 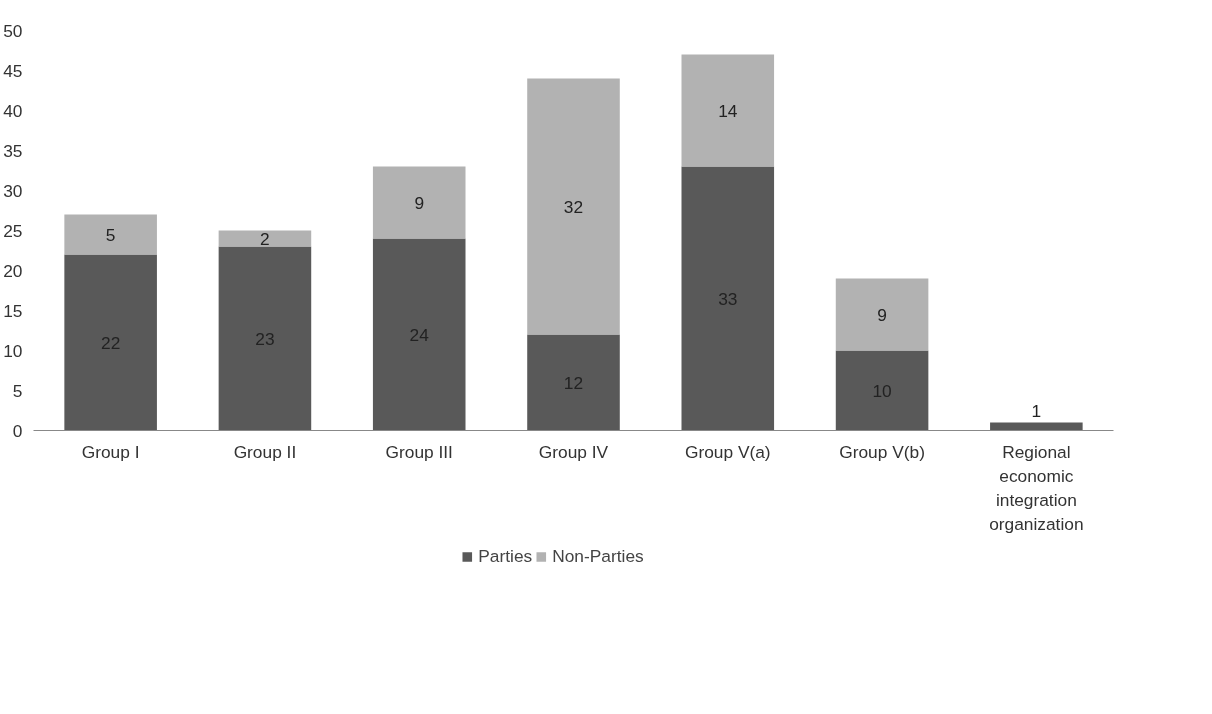 What do you see at coordinates (573, 451) in the screenshot?
I see `x-tick-label: Group IV` at bounding box center [573, 451].